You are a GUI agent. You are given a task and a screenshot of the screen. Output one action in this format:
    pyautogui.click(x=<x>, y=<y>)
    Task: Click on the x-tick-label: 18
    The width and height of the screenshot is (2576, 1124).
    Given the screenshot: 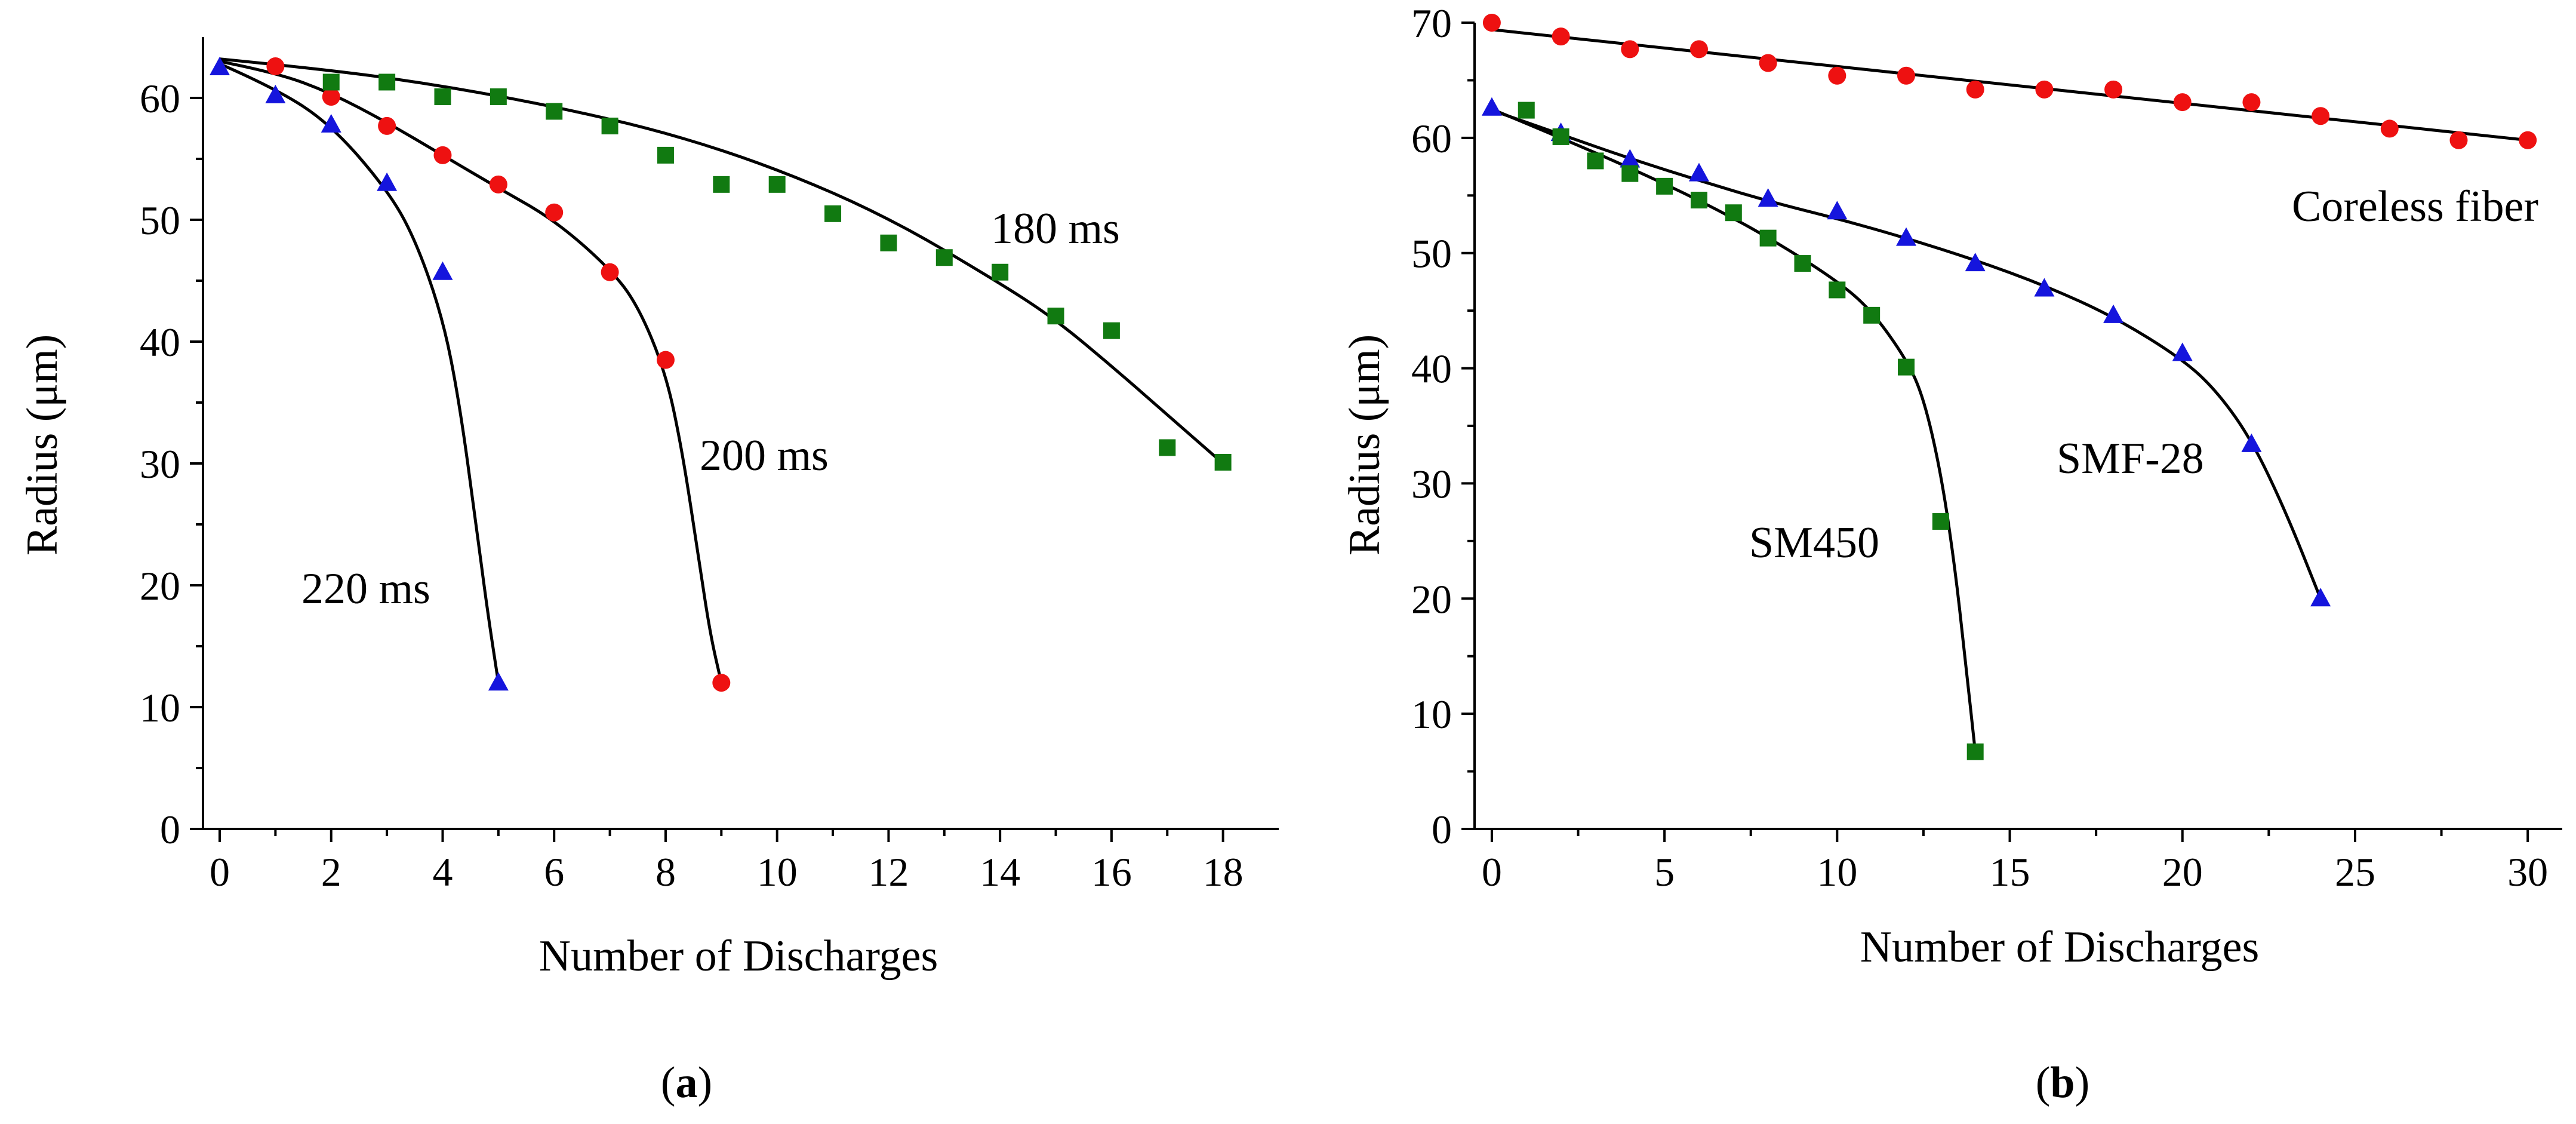 What is the action you would take?
    pyautogui.click(x=1223, y=872)
    